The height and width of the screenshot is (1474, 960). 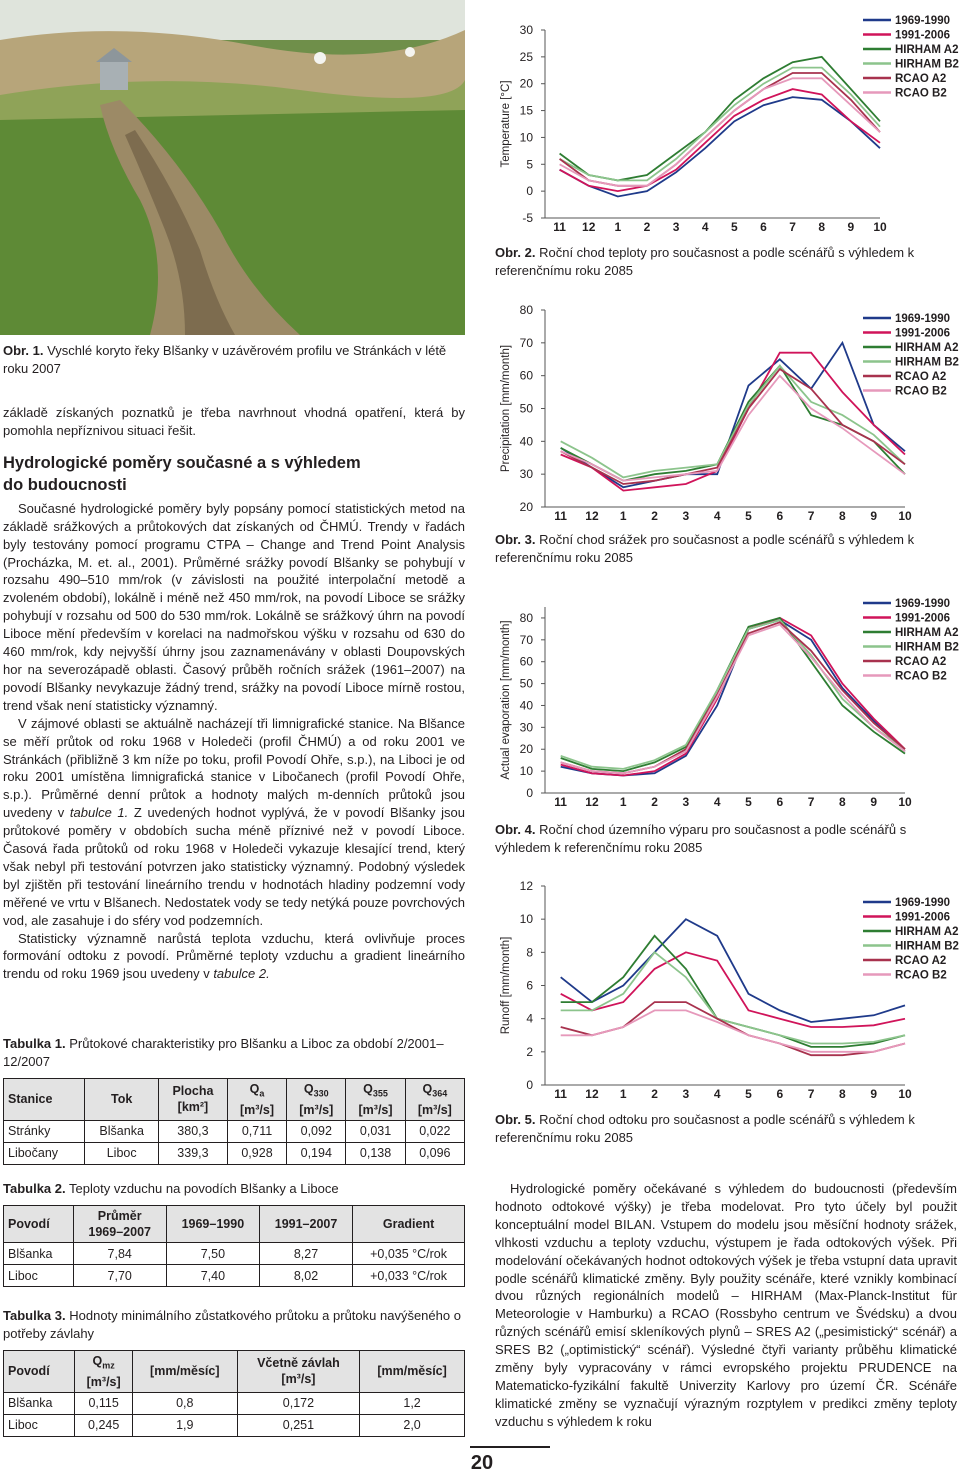 What do you see at coordinates (44, 1099) in the screenshot?
I see `header-cell: Stanice` at bounding box center [44, 1099].